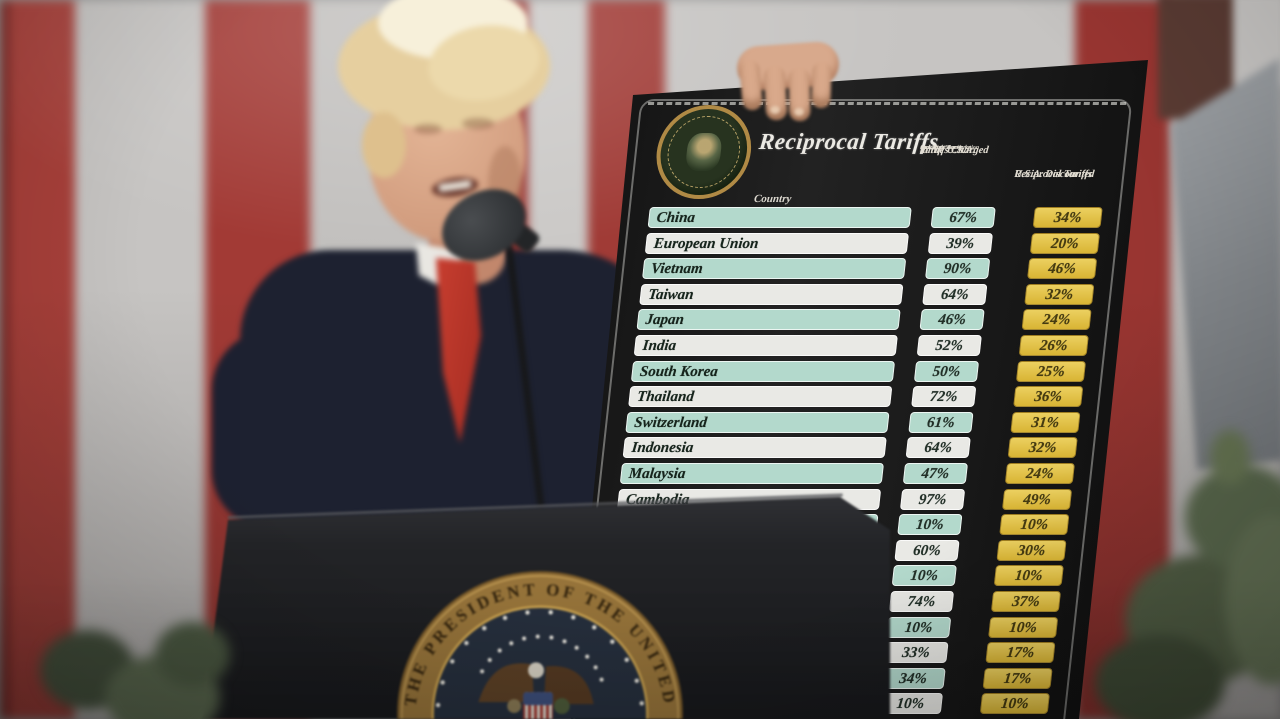 This screenshot has height=719, width=1280. I want to click on brow-shadow-left, so click(428, 129).